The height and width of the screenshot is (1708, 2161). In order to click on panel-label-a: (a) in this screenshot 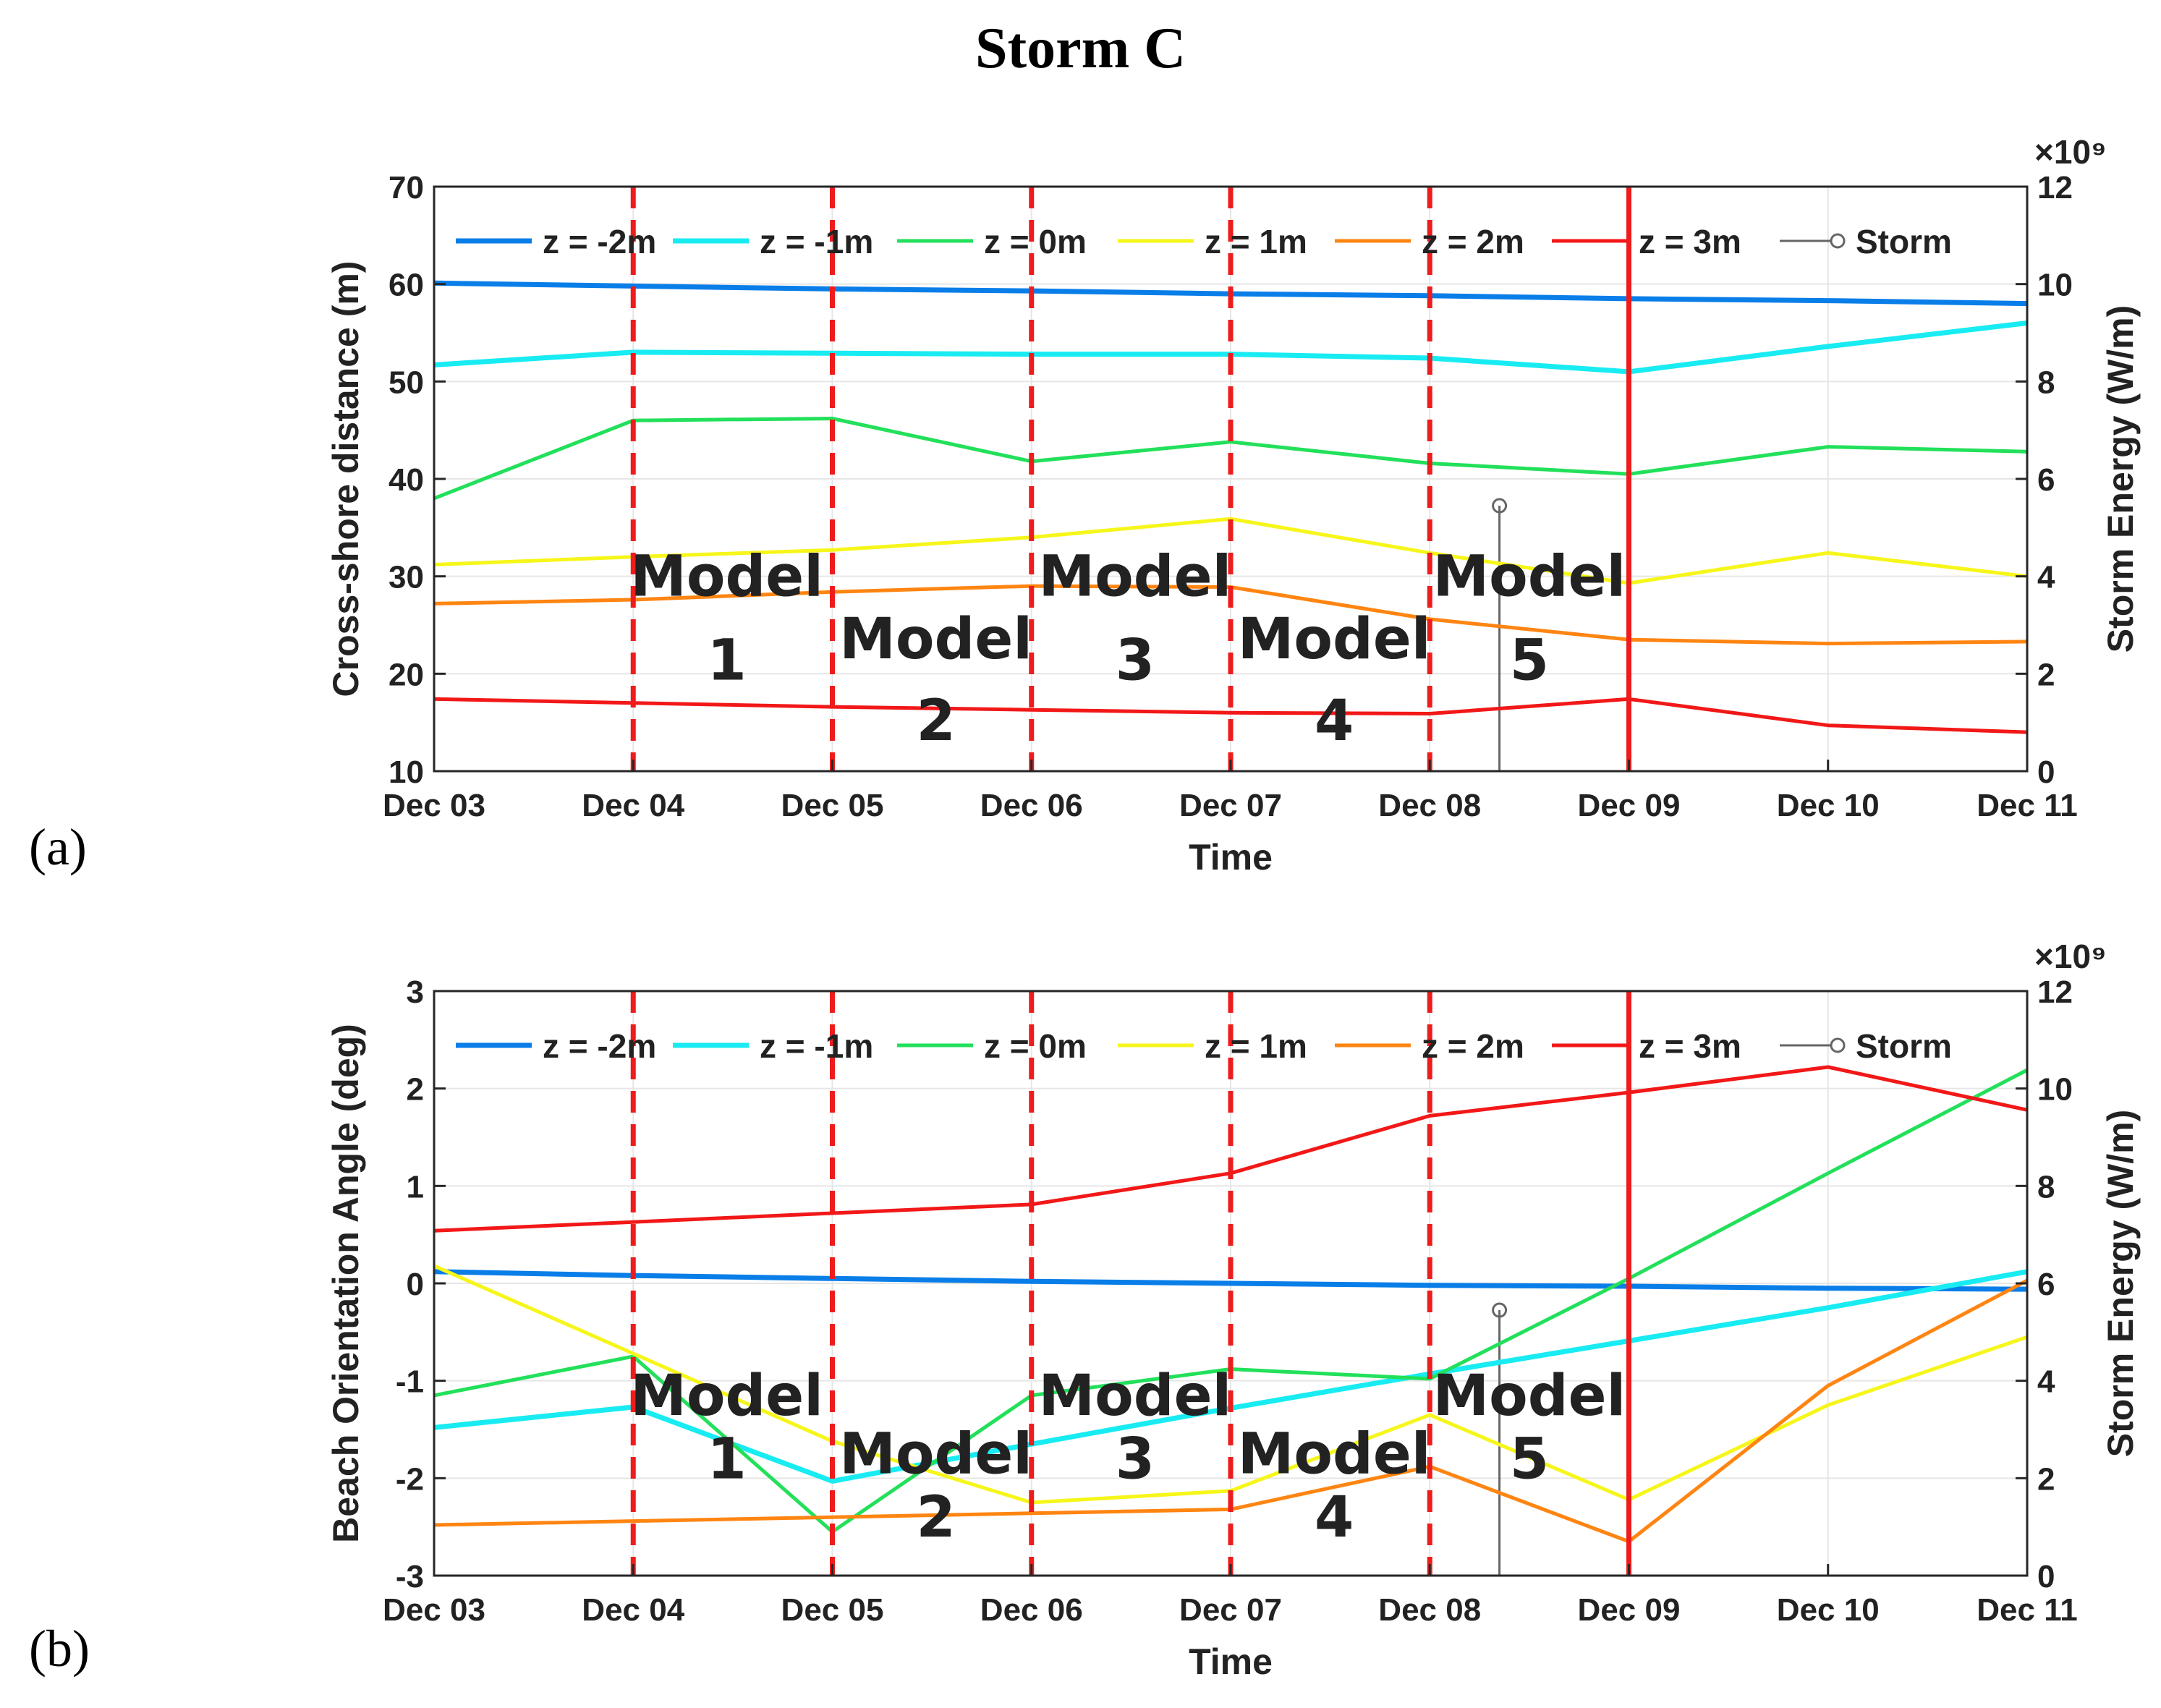, I will do `click(58, 847)`.